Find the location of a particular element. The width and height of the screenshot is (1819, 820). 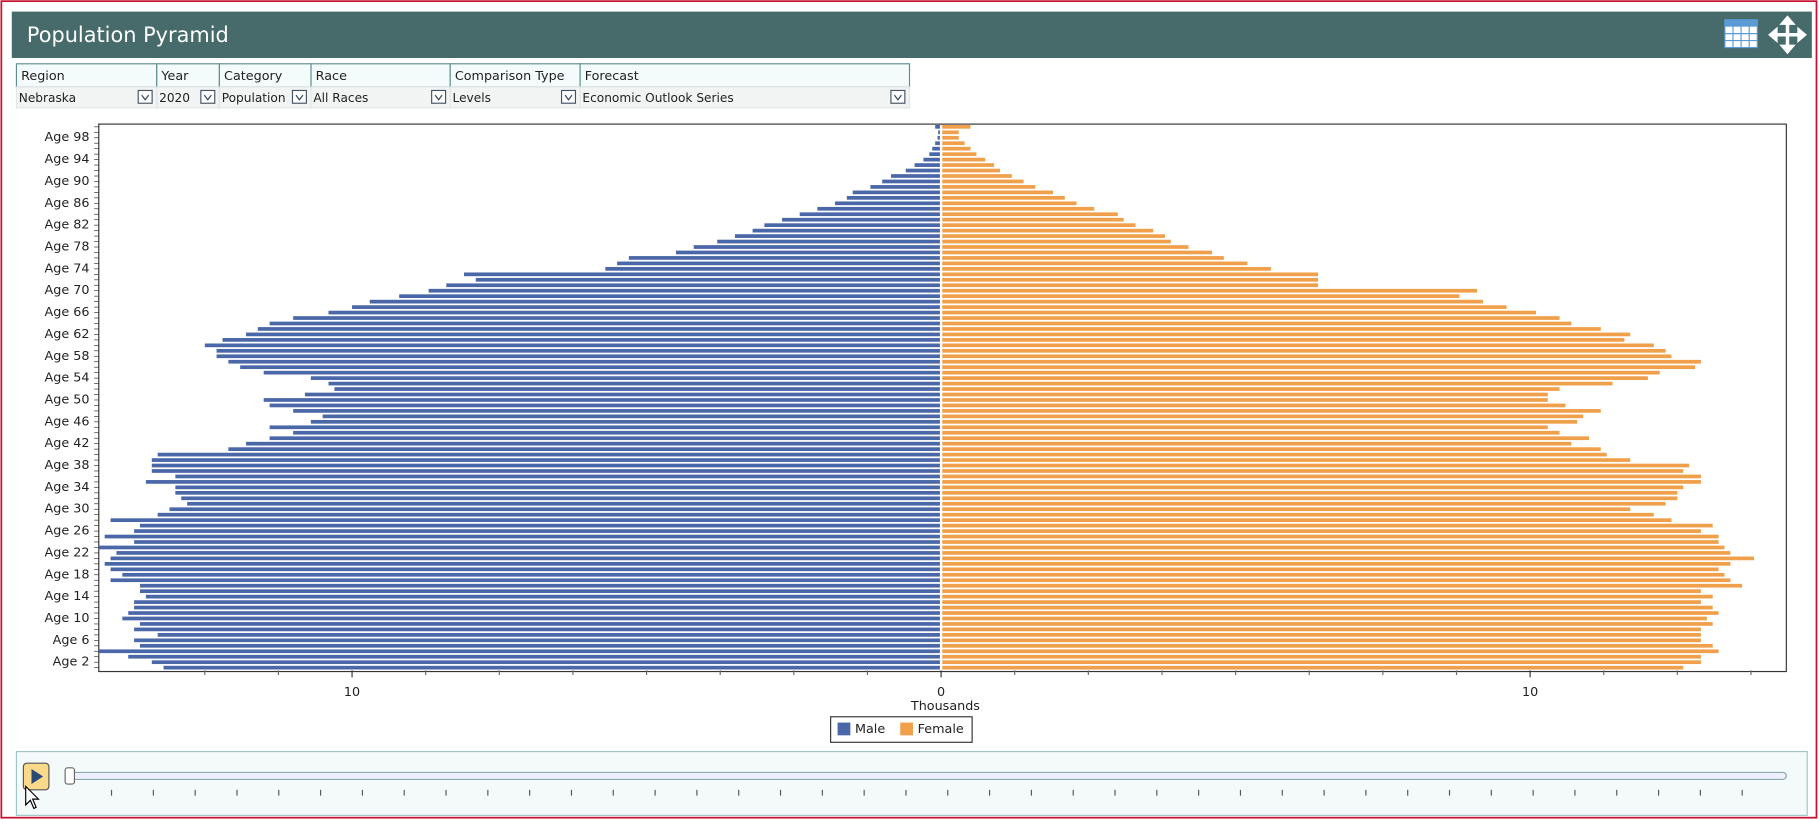

y-tick-label: Age 10 is located at coordinates (67, 618).